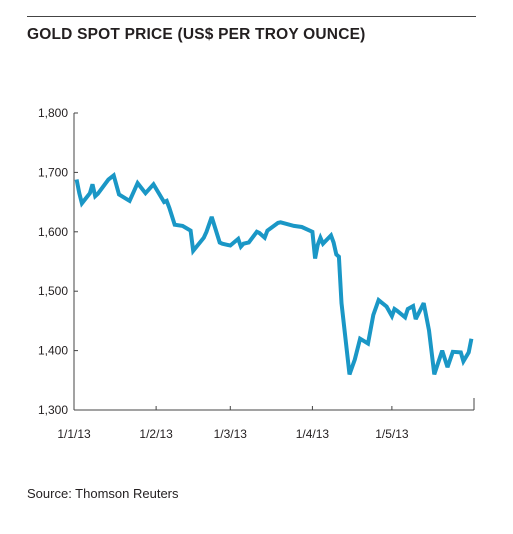  What do you see at coordinates (251, 16) in the screenshot?
I see `top-rule` at bounding box center [251, 16].